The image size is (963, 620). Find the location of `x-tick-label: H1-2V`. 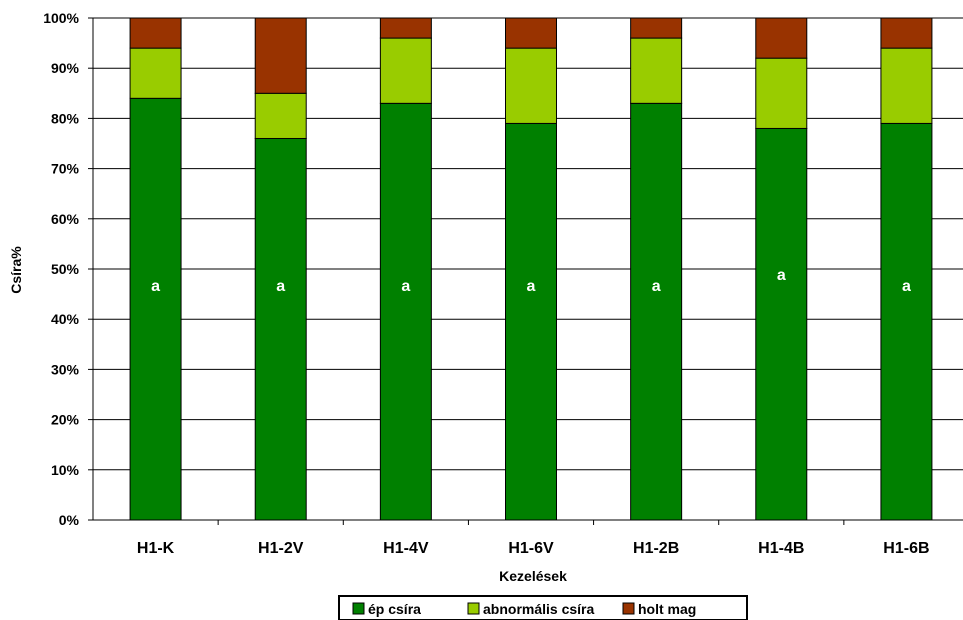

x-tick-label: H1-2V is located at coordinates (281, 548).